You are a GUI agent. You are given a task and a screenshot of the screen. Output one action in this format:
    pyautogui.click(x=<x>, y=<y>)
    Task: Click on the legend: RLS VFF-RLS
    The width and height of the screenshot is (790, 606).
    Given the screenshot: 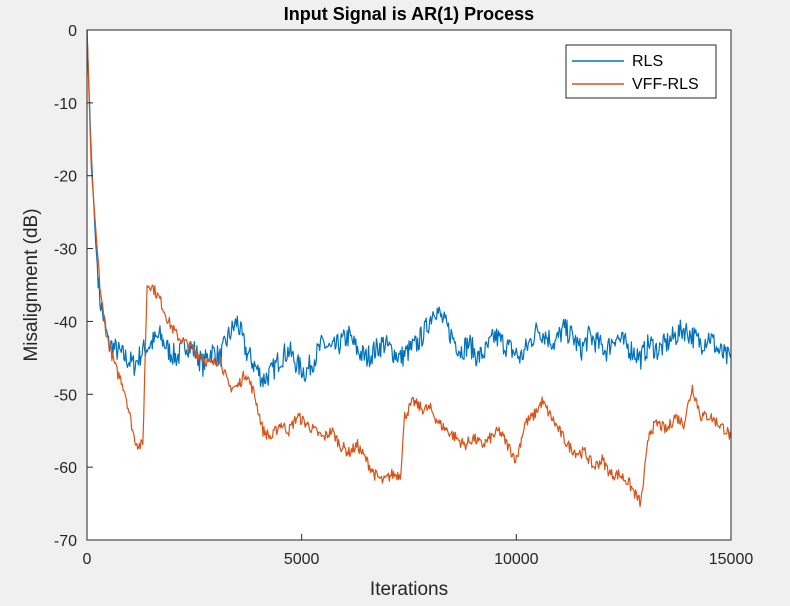 What is the action you would take?
    pyautogui.click(x=641, y=71)
    